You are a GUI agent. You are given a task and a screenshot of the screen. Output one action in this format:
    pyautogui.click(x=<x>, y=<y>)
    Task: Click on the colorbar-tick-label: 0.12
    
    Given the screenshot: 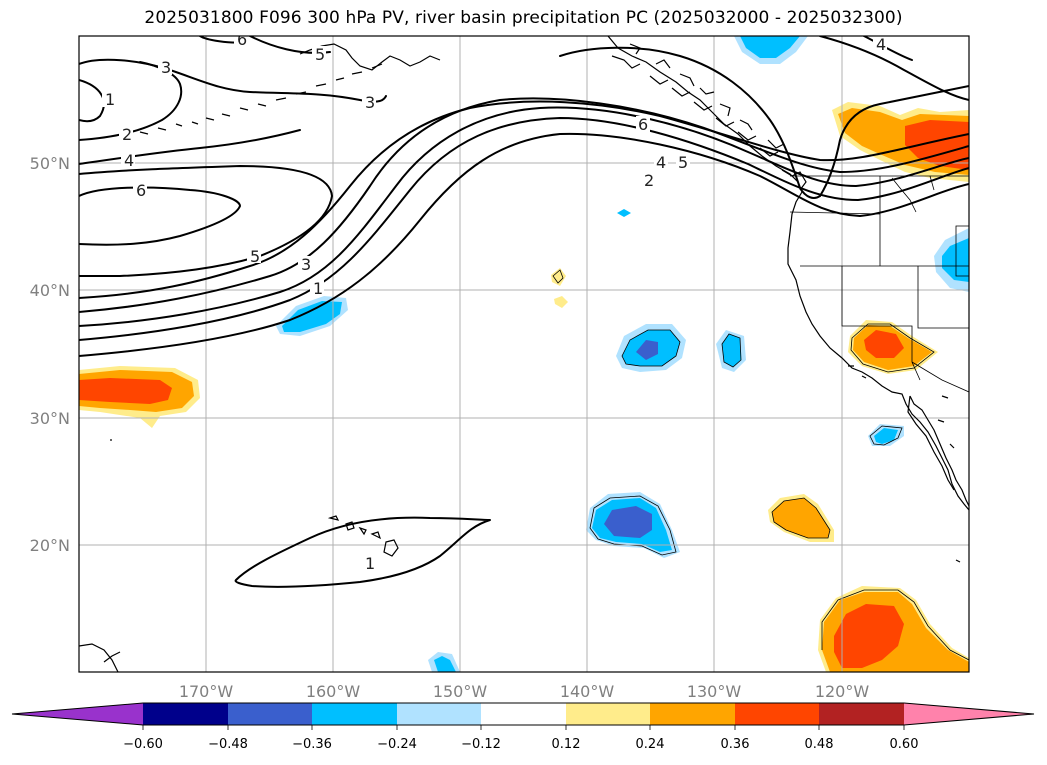 What is the action you would take?
    pyautogui.click(x=566, y=744)
    